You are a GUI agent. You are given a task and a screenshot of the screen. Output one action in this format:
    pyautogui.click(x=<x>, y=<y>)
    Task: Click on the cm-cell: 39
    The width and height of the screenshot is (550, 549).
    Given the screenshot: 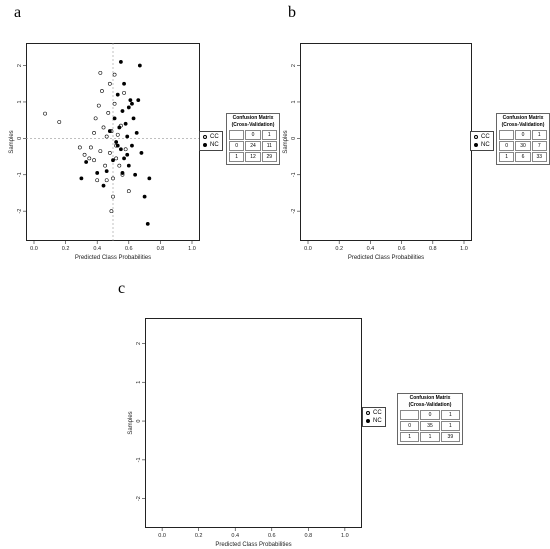 What is the action you would take?
    pyautogui.click(x=450, y=437)
    